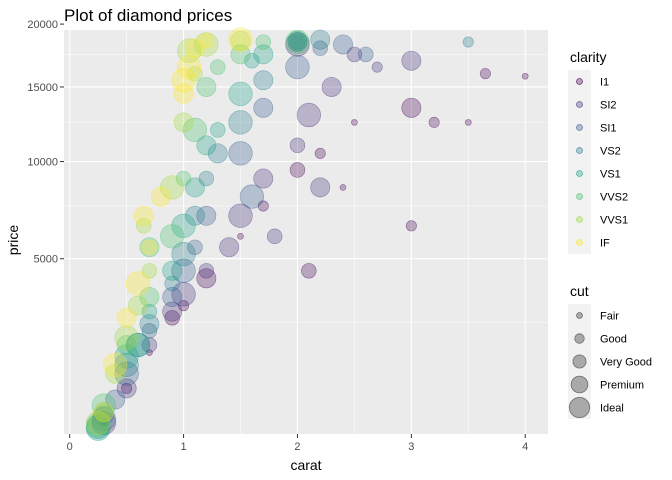 The width and height of the screenshot is (672, 480). Describe the element at coordinates (184, 447) in the screenshot. I see `x-tick-label: 1` at that location.